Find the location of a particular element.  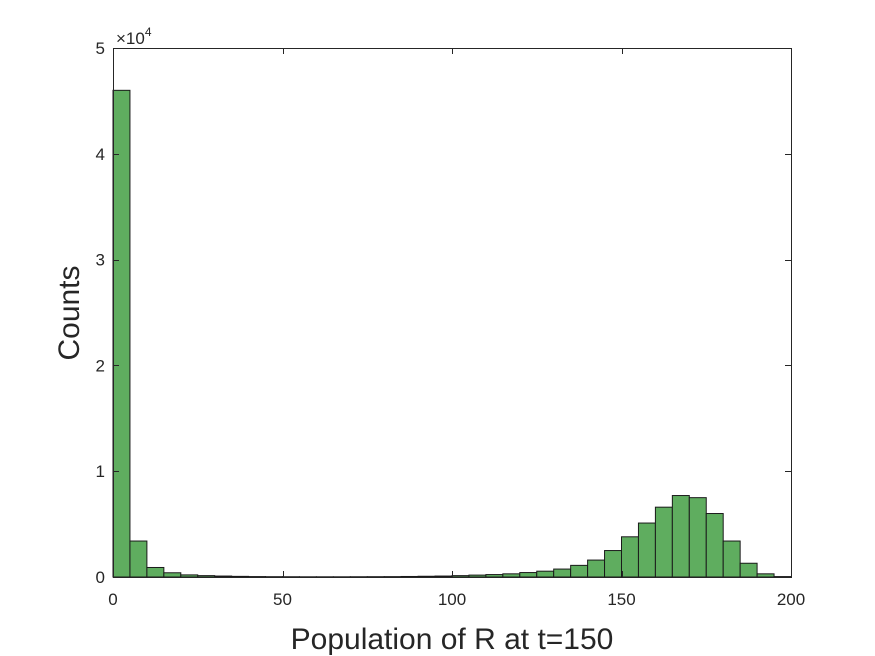

y-tick-label: 0 is located at coordinates (100, 577).